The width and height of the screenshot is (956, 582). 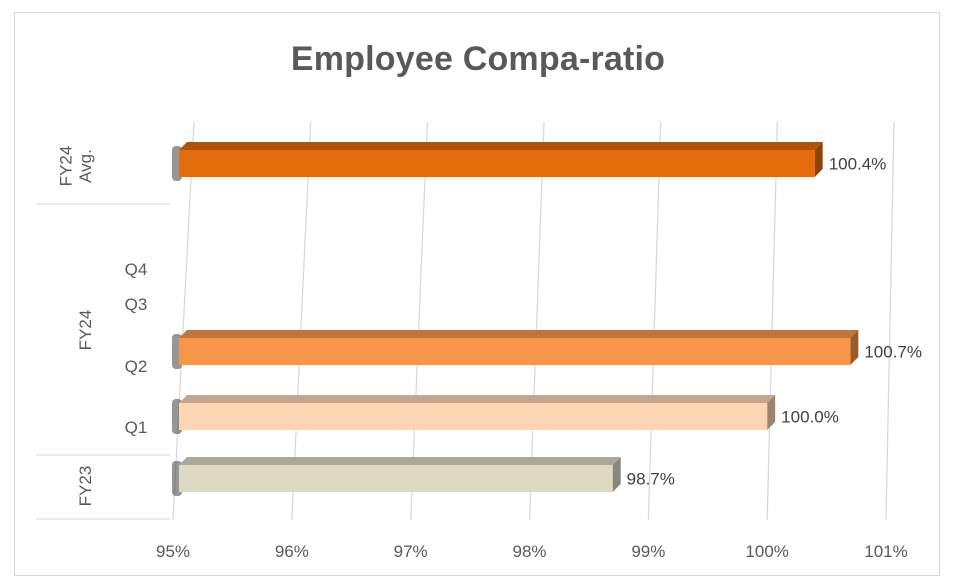 What do you see at coordinates (858, 164) in the screenshot?
I see `data-label: 100.4%` at bounding box center [858, 164].